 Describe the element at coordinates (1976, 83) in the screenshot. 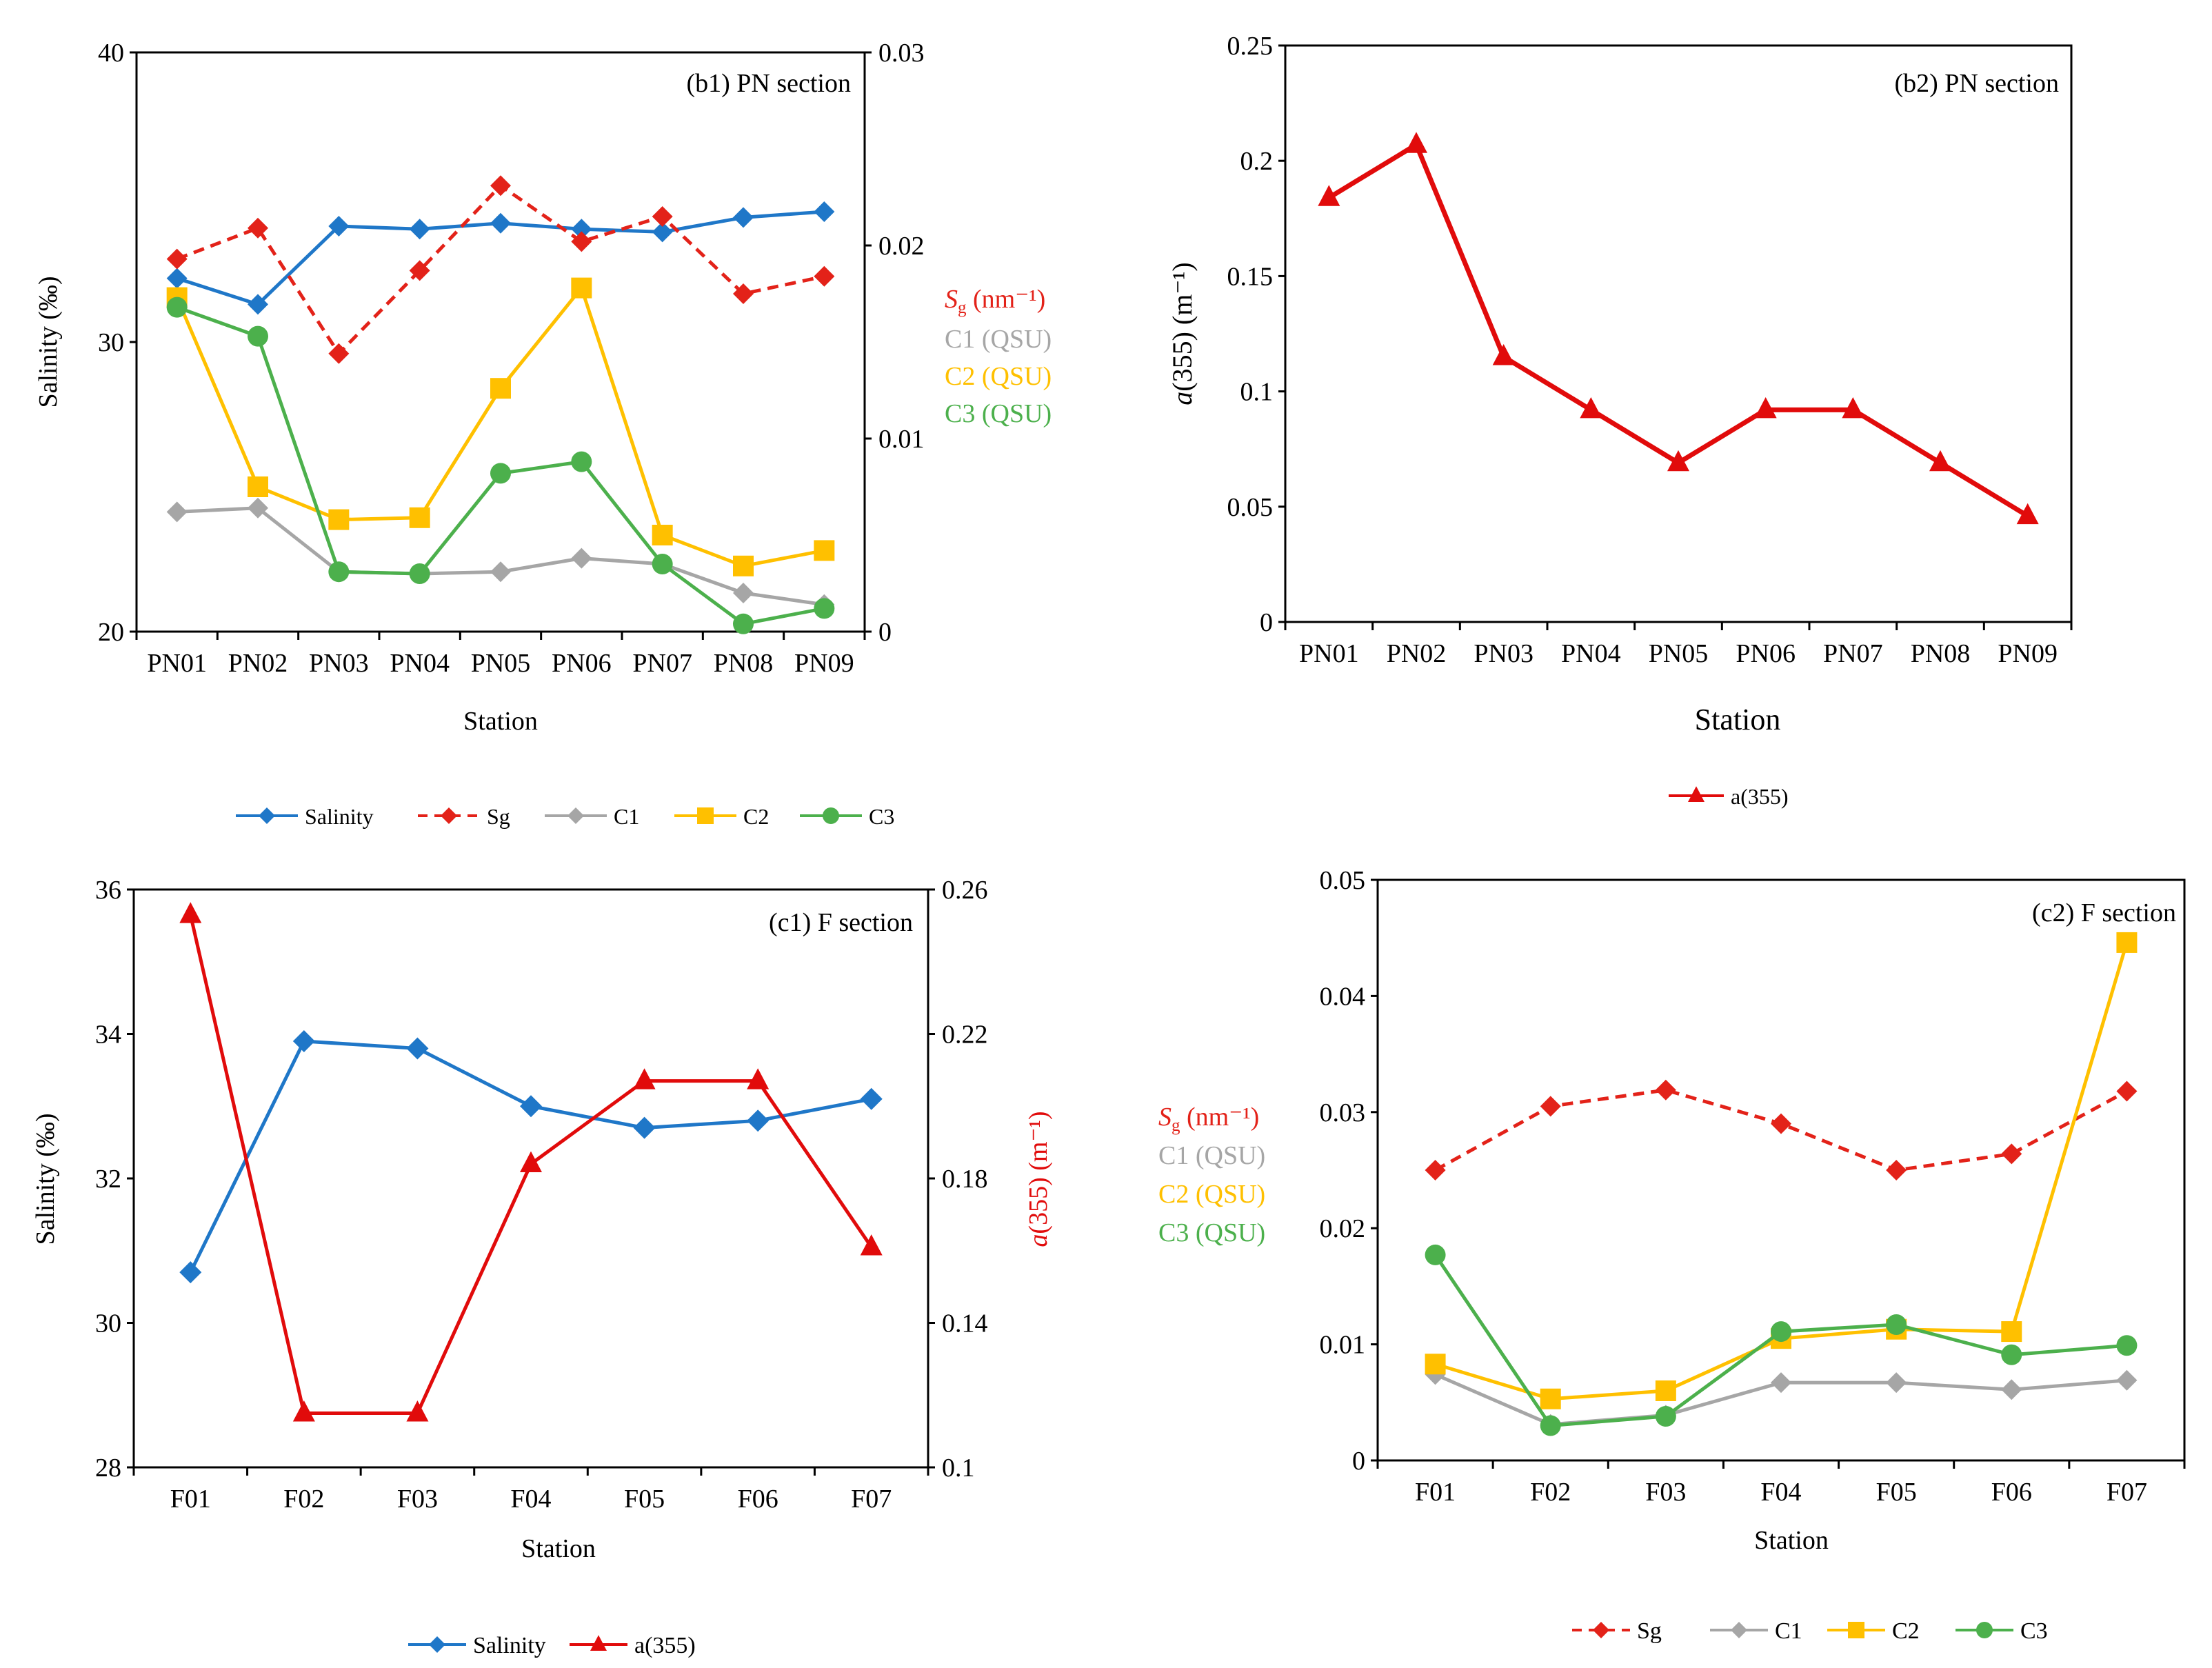

I see `chart-title-b2: (b2) PN section` at that location.